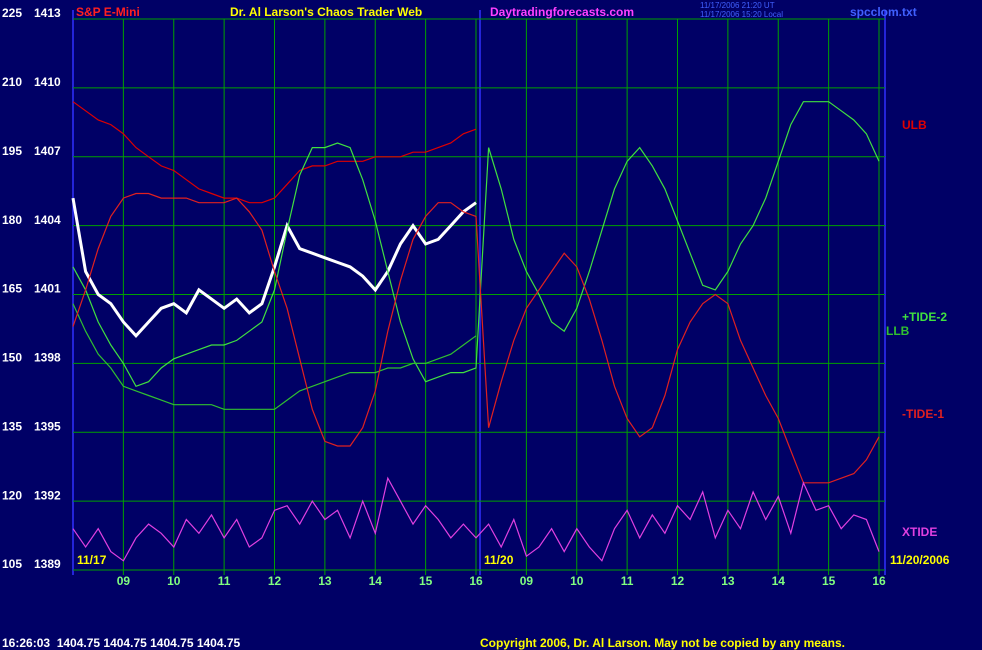  Describe the element at coordinates (47, 151) in the screenshot. I see `y2-tick-label: 1407` at that location.